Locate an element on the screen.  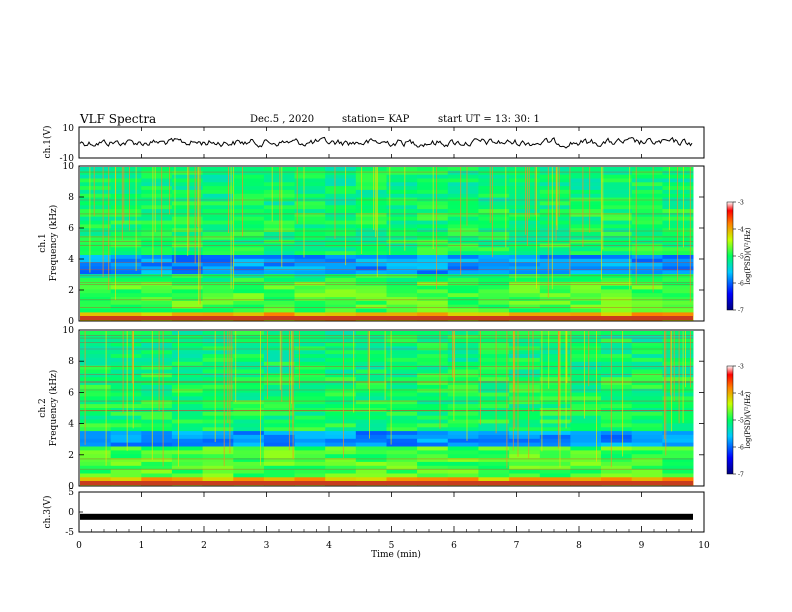
station-label: station= KAP is located at coordinates (376, 119).